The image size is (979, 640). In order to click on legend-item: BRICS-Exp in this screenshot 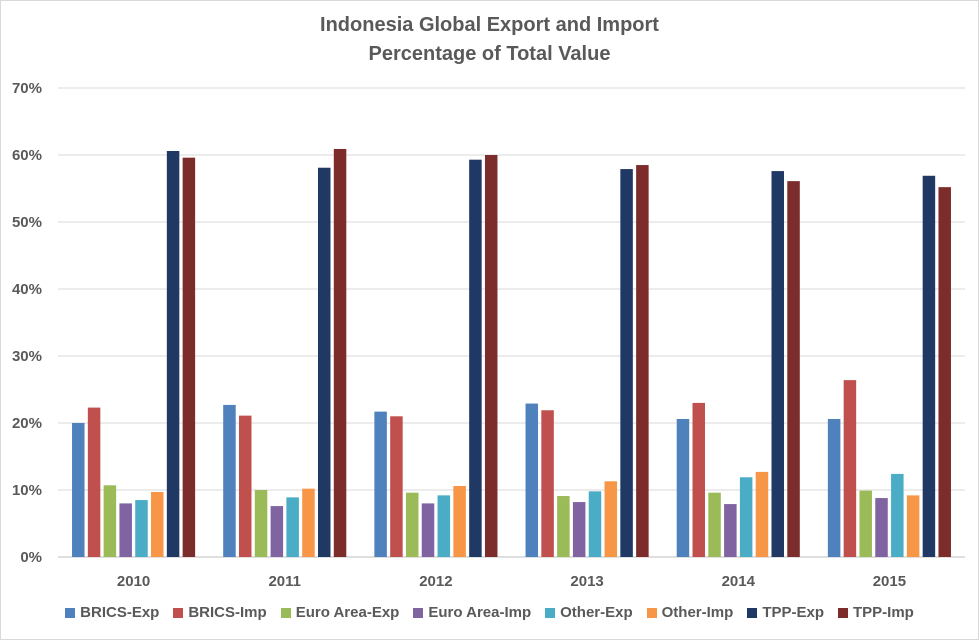, I will do `click(112, 612)`.